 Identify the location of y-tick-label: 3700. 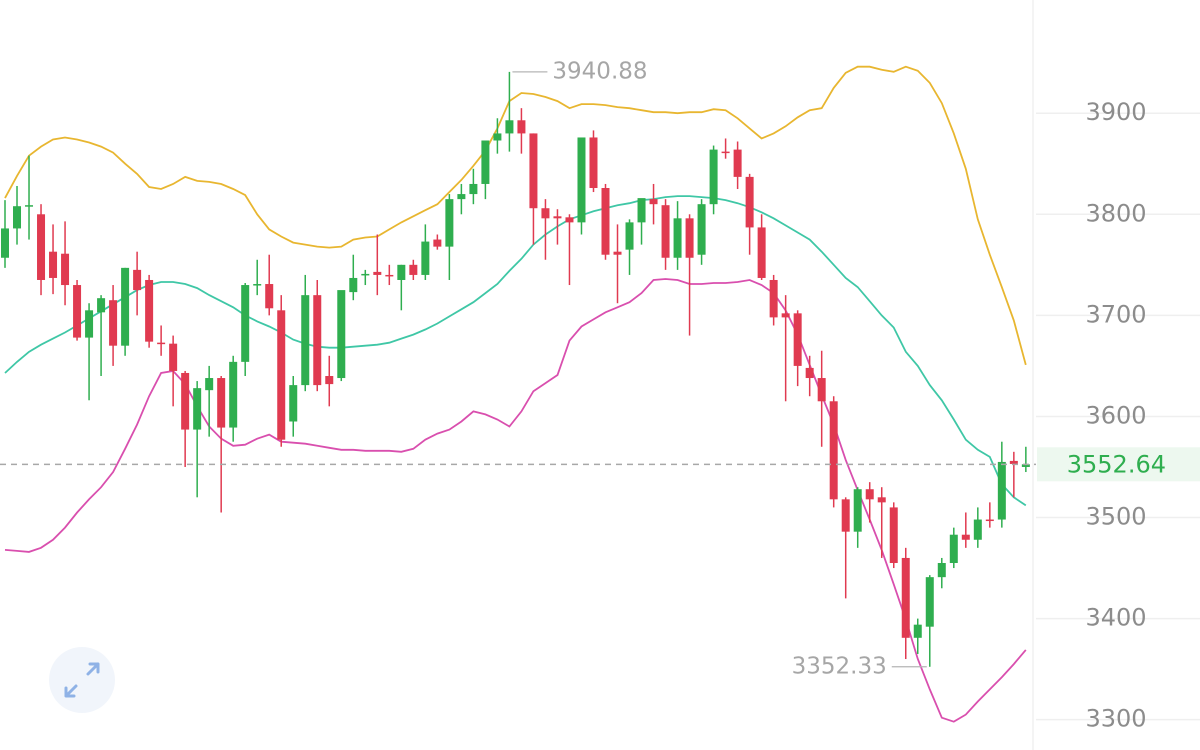
(1115, 314).